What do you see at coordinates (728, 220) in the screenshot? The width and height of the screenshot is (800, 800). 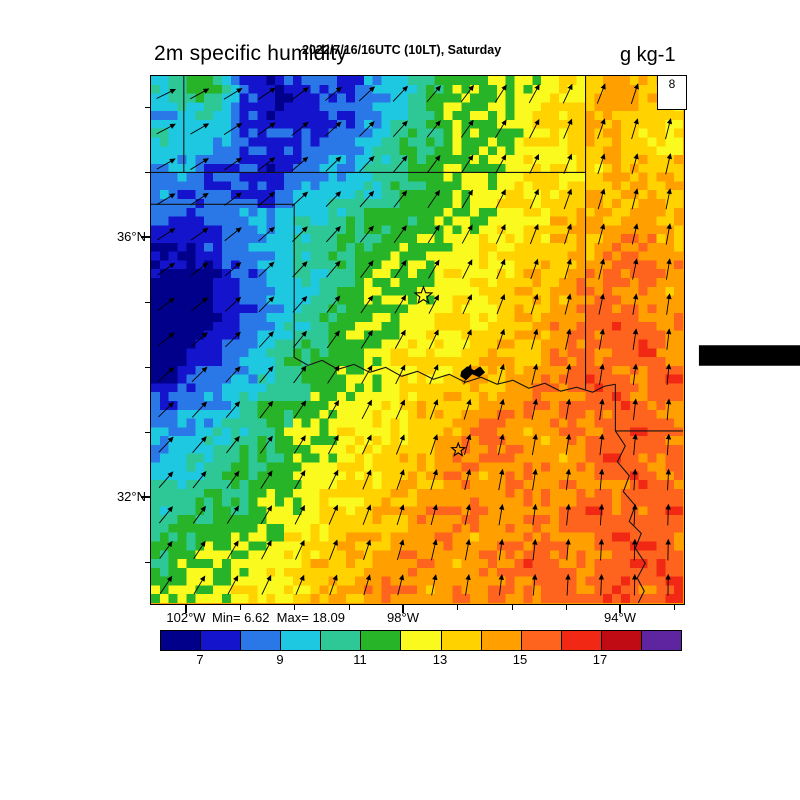 I see `reference-arrow-box: 8` at bounding box center [728, 220].